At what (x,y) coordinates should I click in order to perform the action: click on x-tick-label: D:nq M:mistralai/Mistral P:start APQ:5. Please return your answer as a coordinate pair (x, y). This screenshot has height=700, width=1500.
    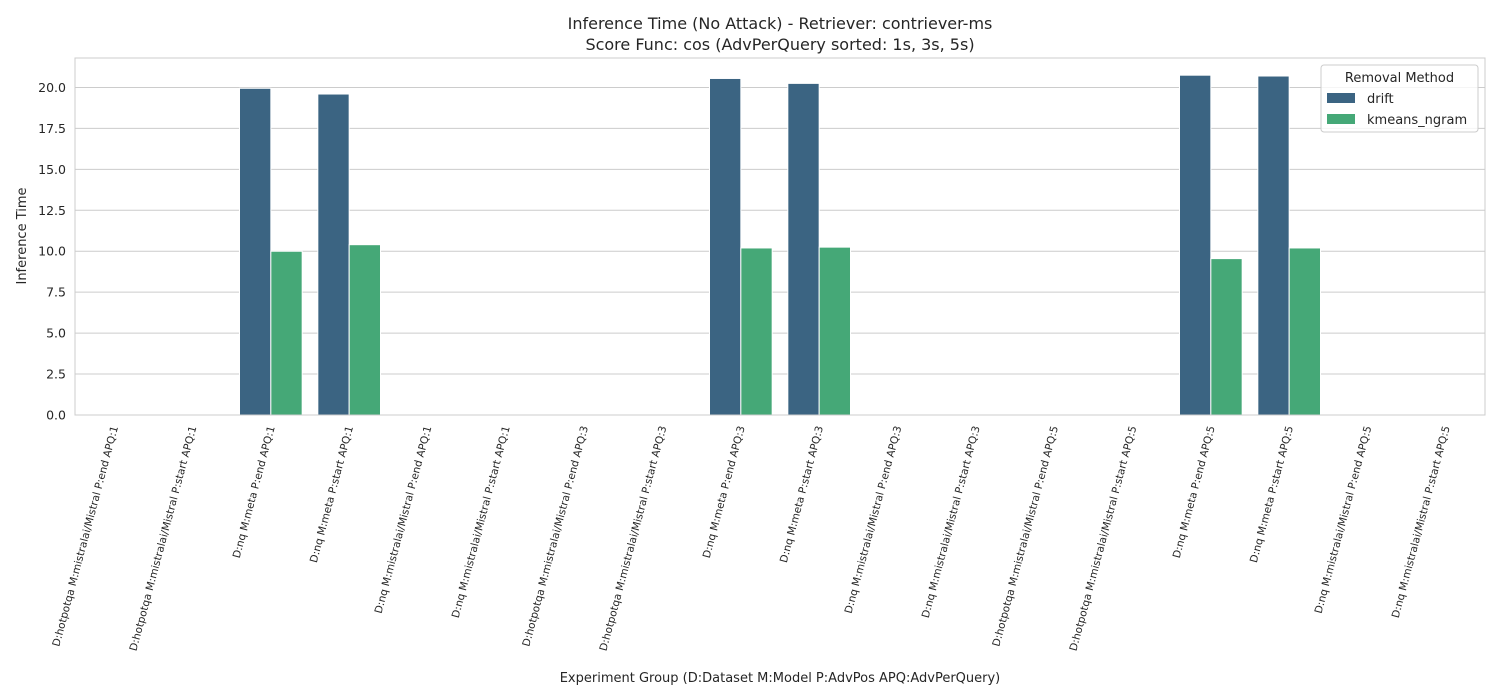
    Looking at the image, I should click on (1421, 522).